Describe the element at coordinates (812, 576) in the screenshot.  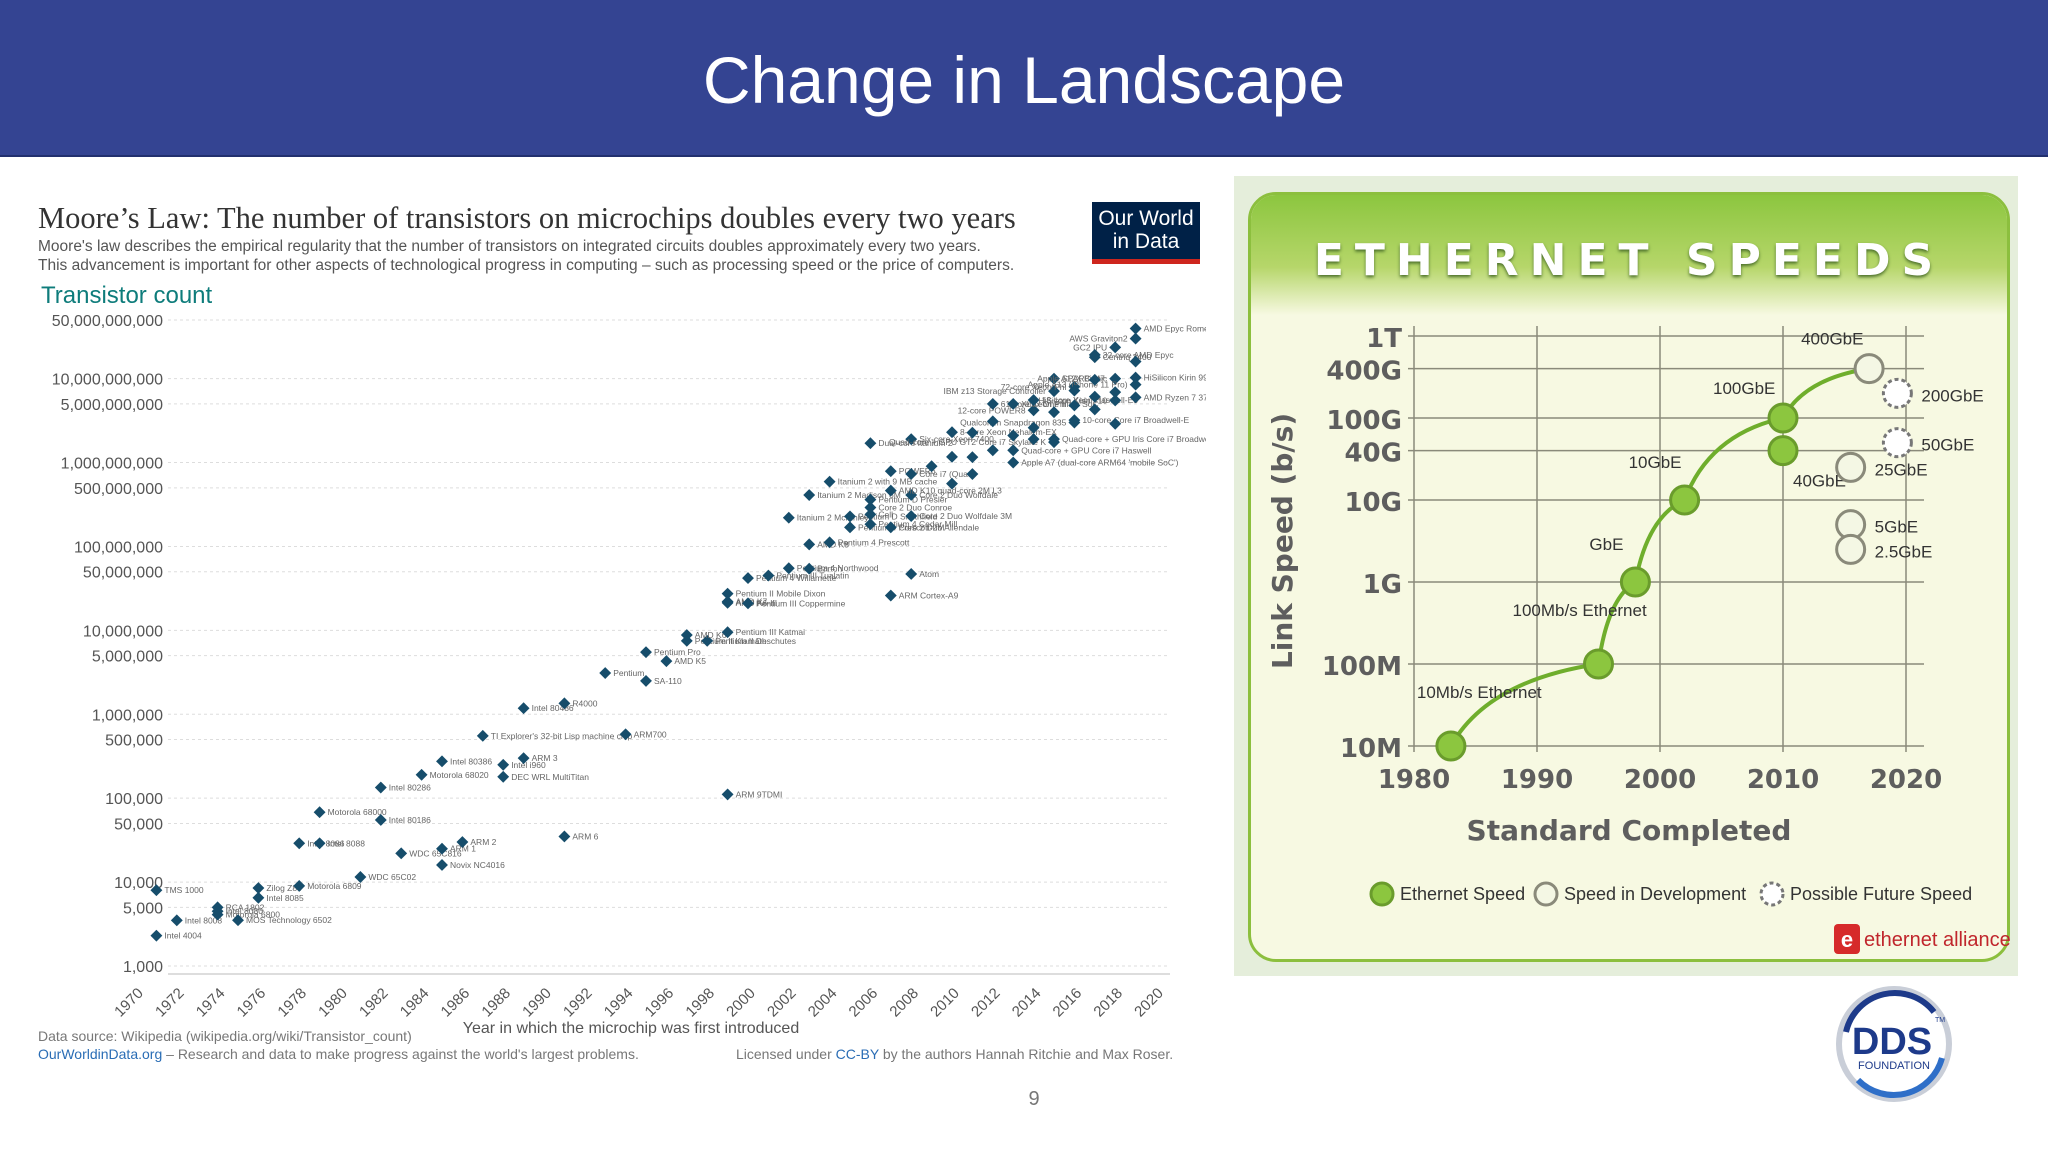
I see `point-label: Pentium III Tualatin` at that location.